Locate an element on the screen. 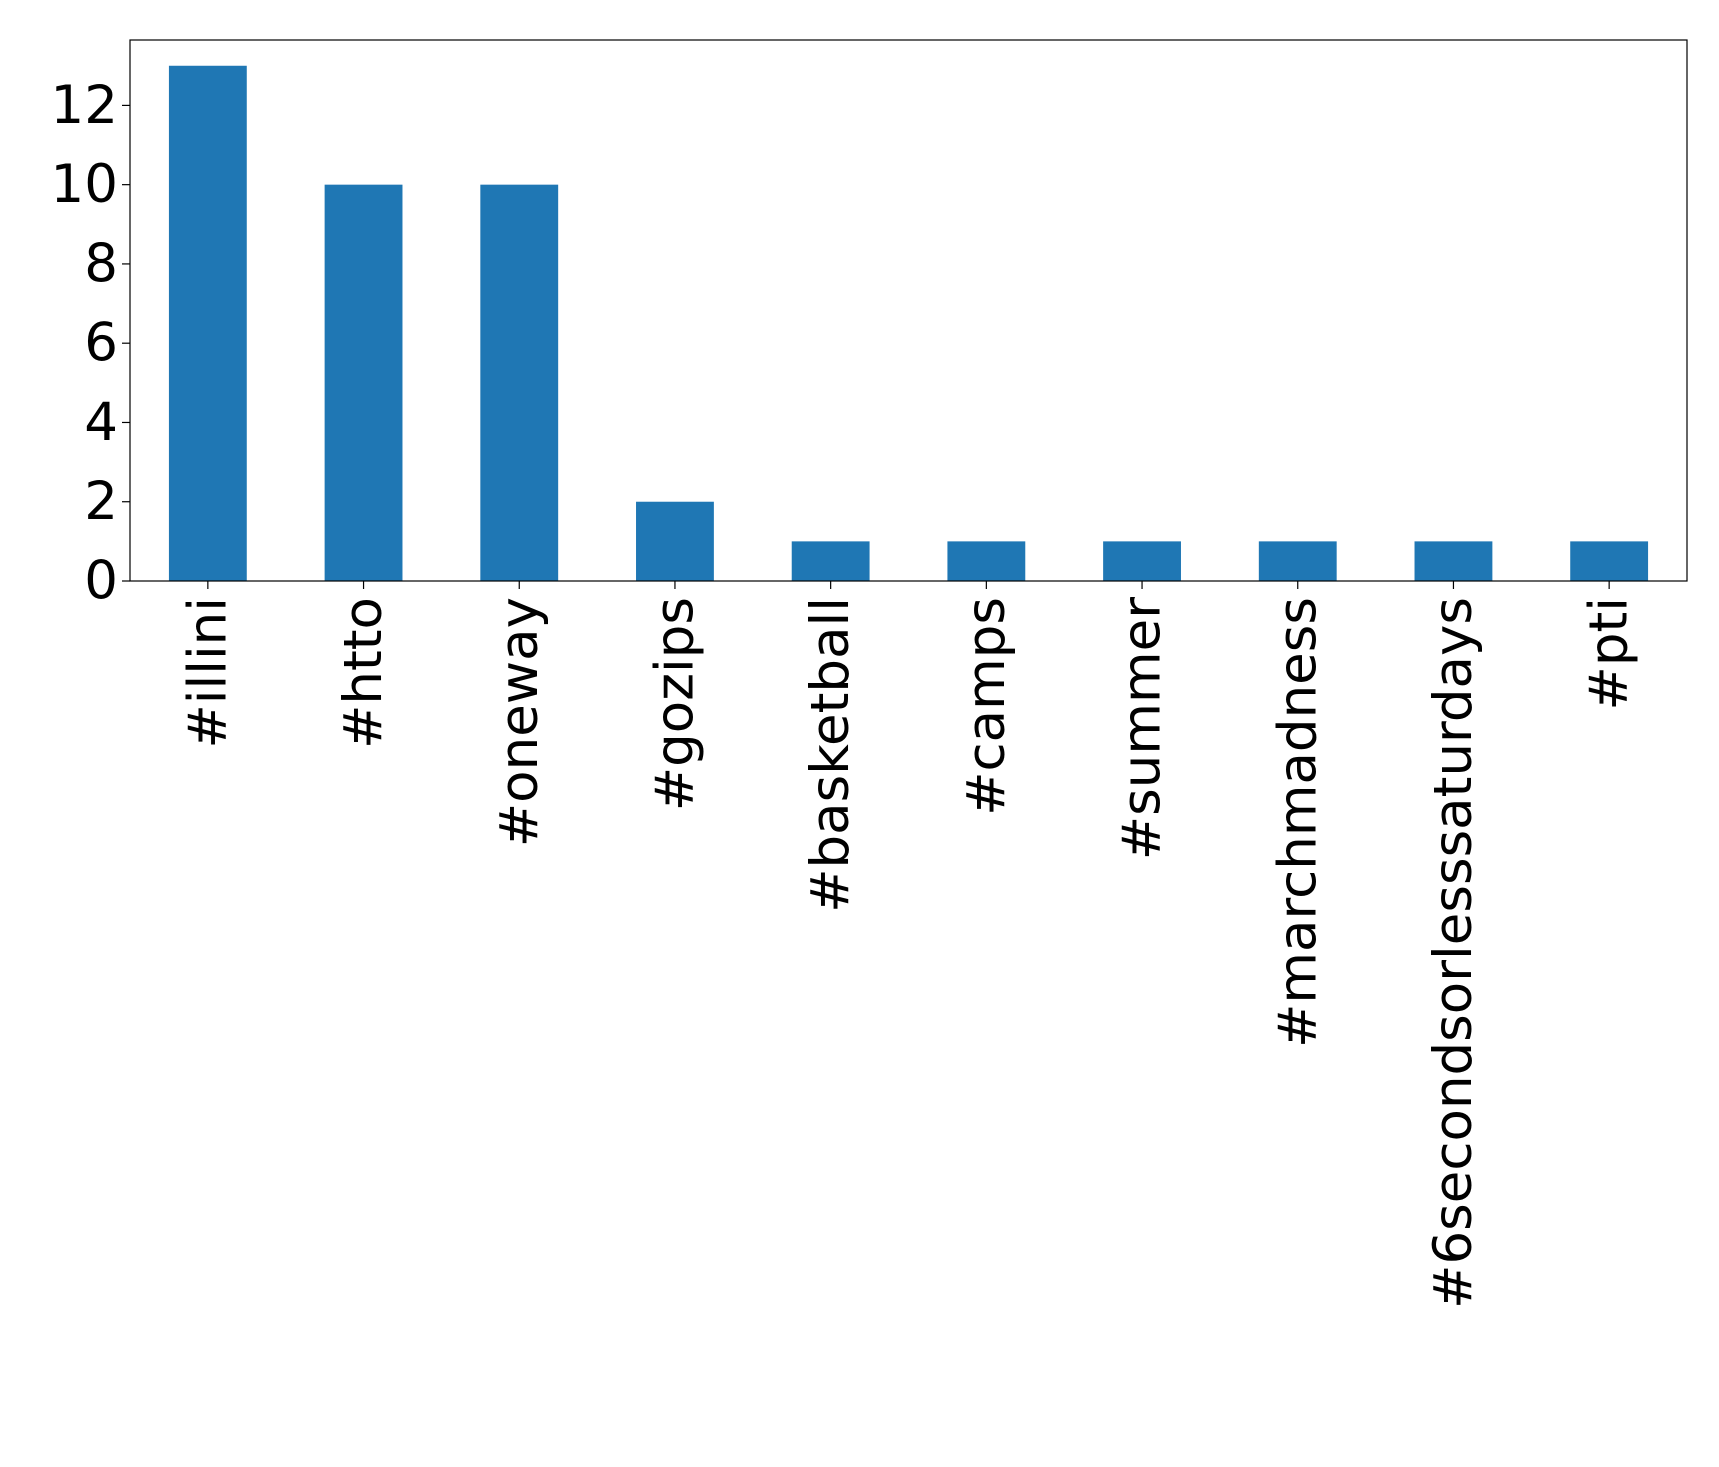 The width and height of the screenshot is (1719, 1467). y-tick-label: 0 is located at coordinates (101, 581).